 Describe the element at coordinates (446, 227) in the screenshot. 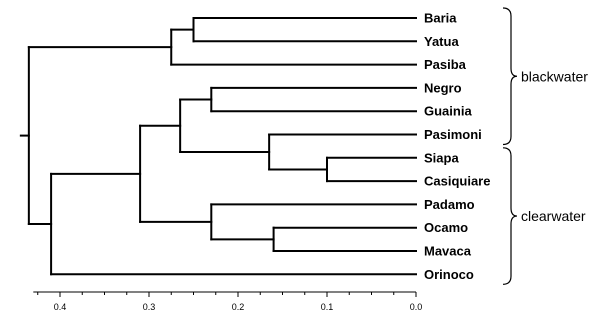

I see `leaf-label: Ocamo` at that location.